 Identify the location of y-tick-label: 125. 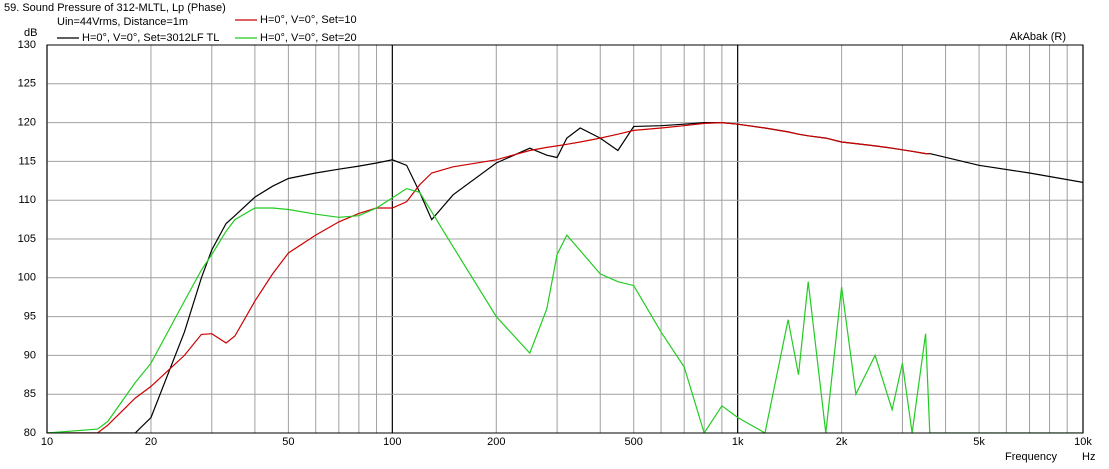
(27, 84).